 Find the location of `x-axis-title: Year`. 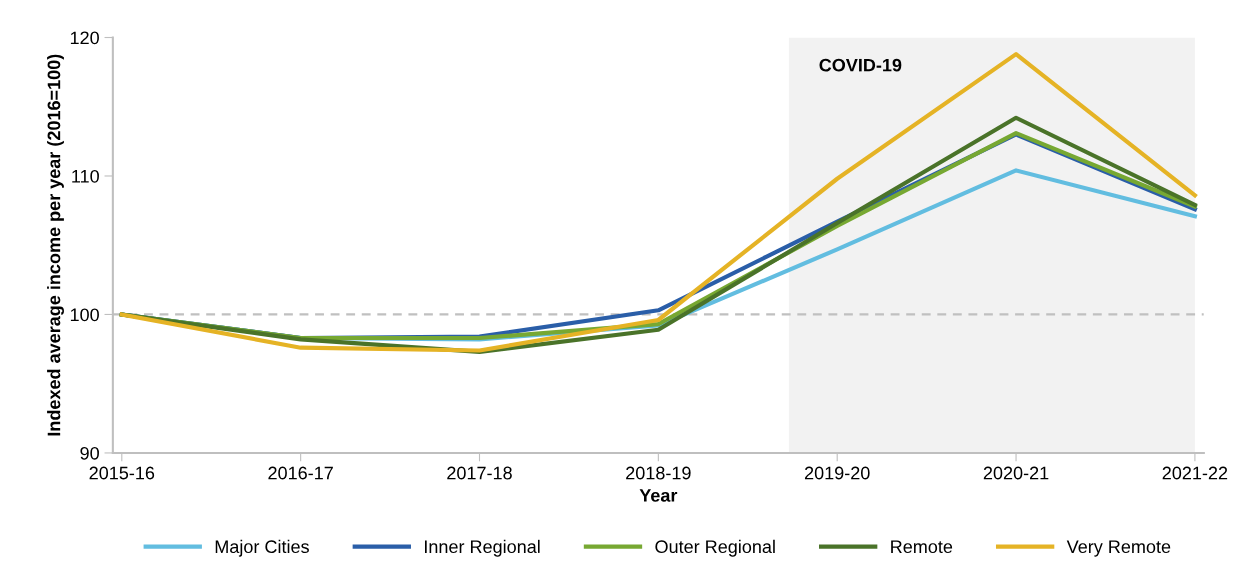

x-axis-title: Year is located at coordinates (658, 495).